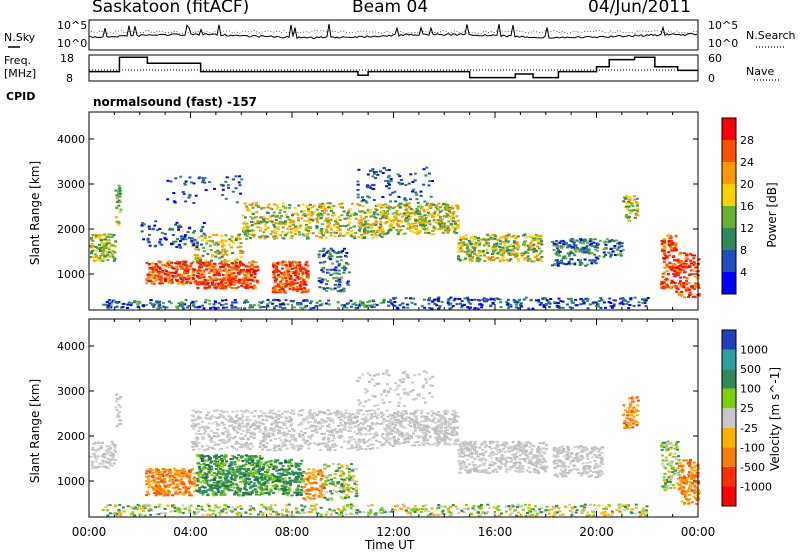 The width and height of the screenshot is (800, 554). What do you see at coordinates (729, 239) in the screenshot?
I see `power-colorbar-swatch` at bounding box center [729, 239].